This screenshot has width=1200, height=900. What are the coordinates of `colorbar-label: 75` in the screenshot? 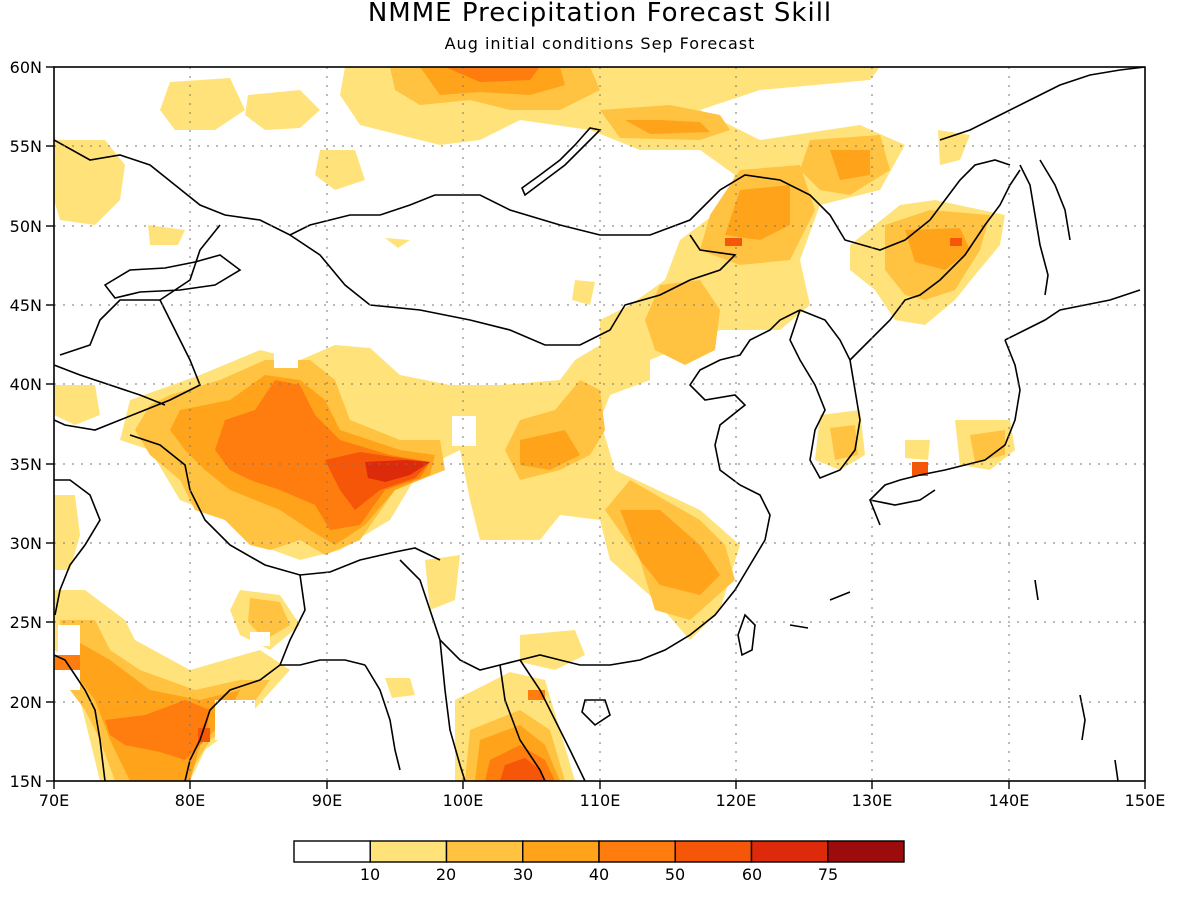 It's located at (828, 874).